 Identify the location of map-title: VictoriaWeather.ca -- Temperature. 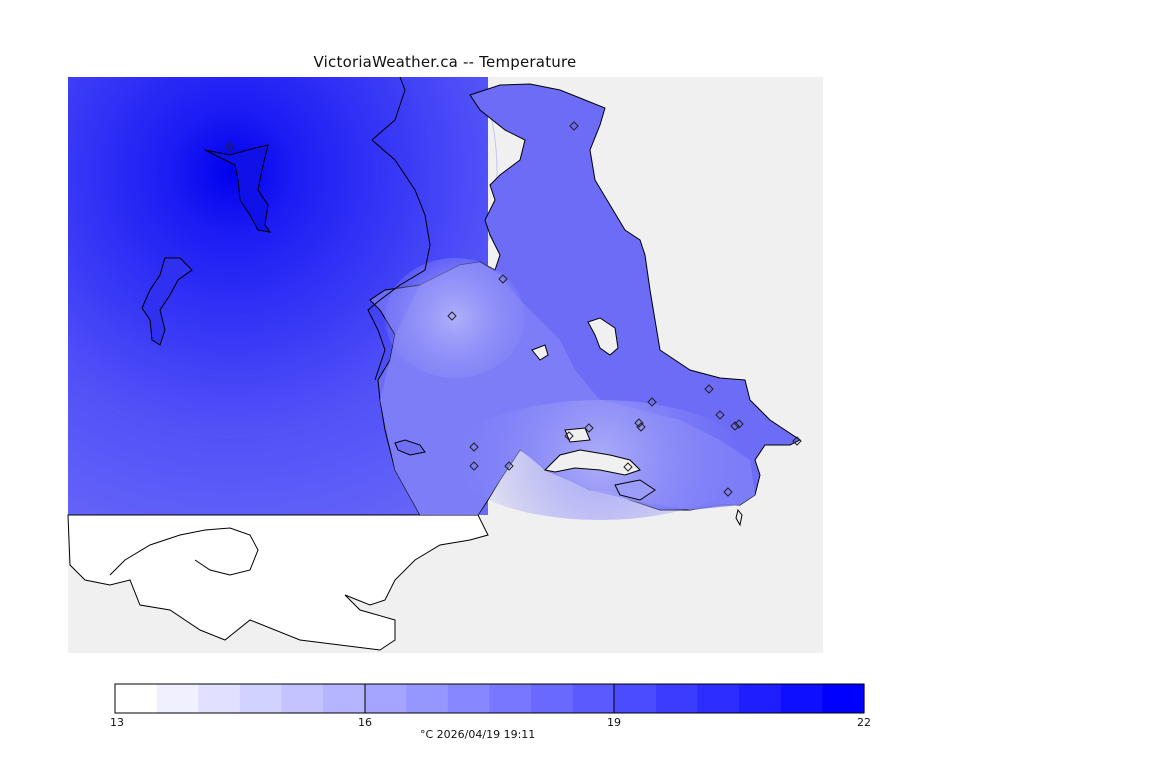
(445, 62).